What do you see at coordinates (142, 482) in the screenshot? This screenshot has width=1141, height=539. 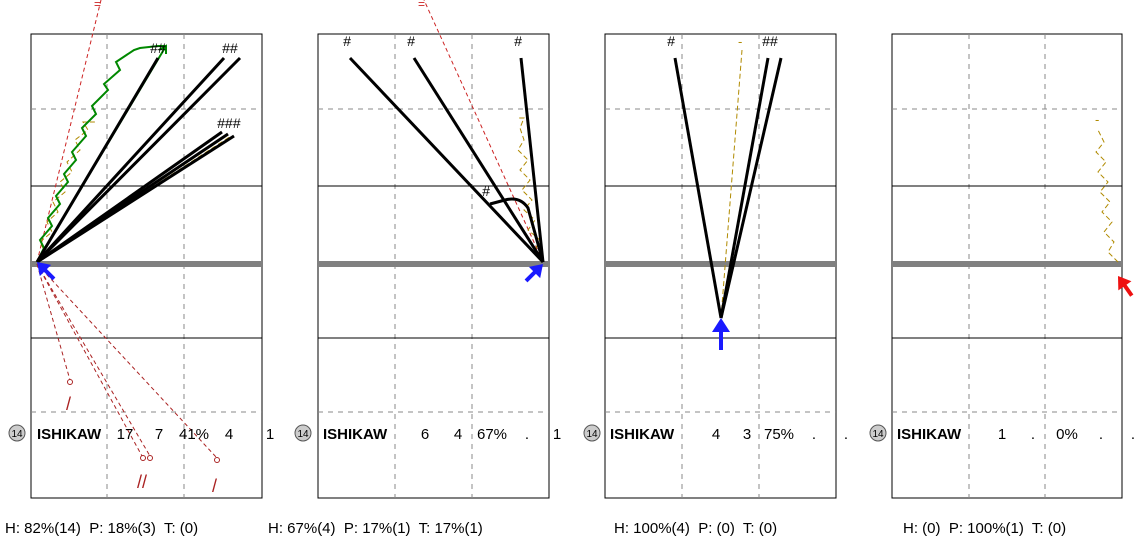 I see `bottom-mark: //` at bounding box center [142, 482].